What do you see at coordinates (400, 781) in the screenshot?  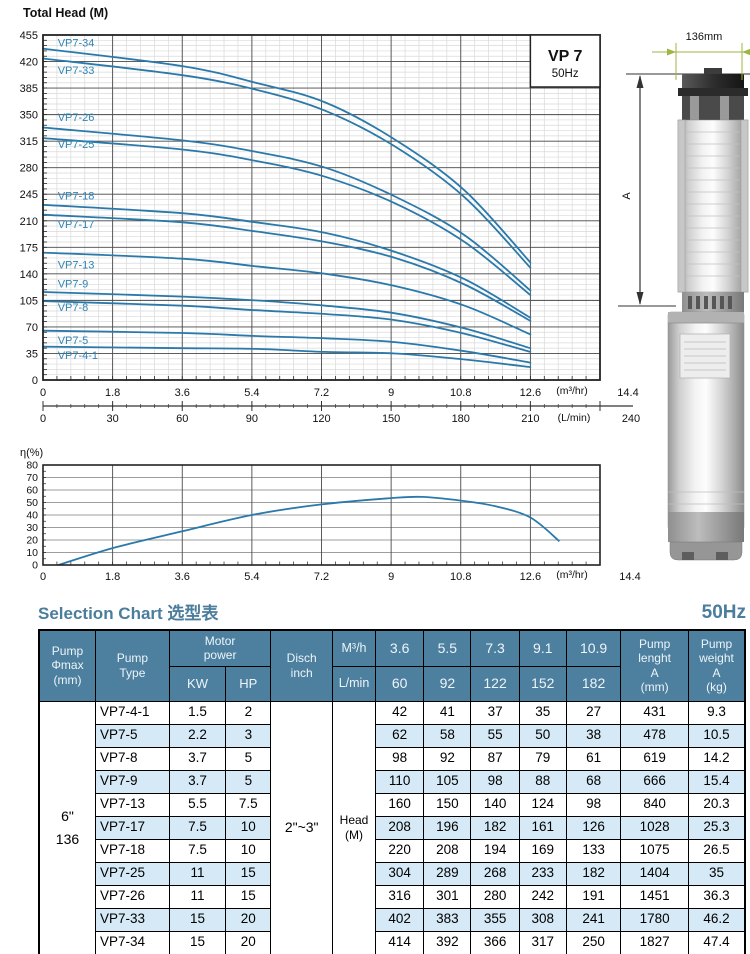 I see `cell-head-value: 110` at bounding box center [400, 781].